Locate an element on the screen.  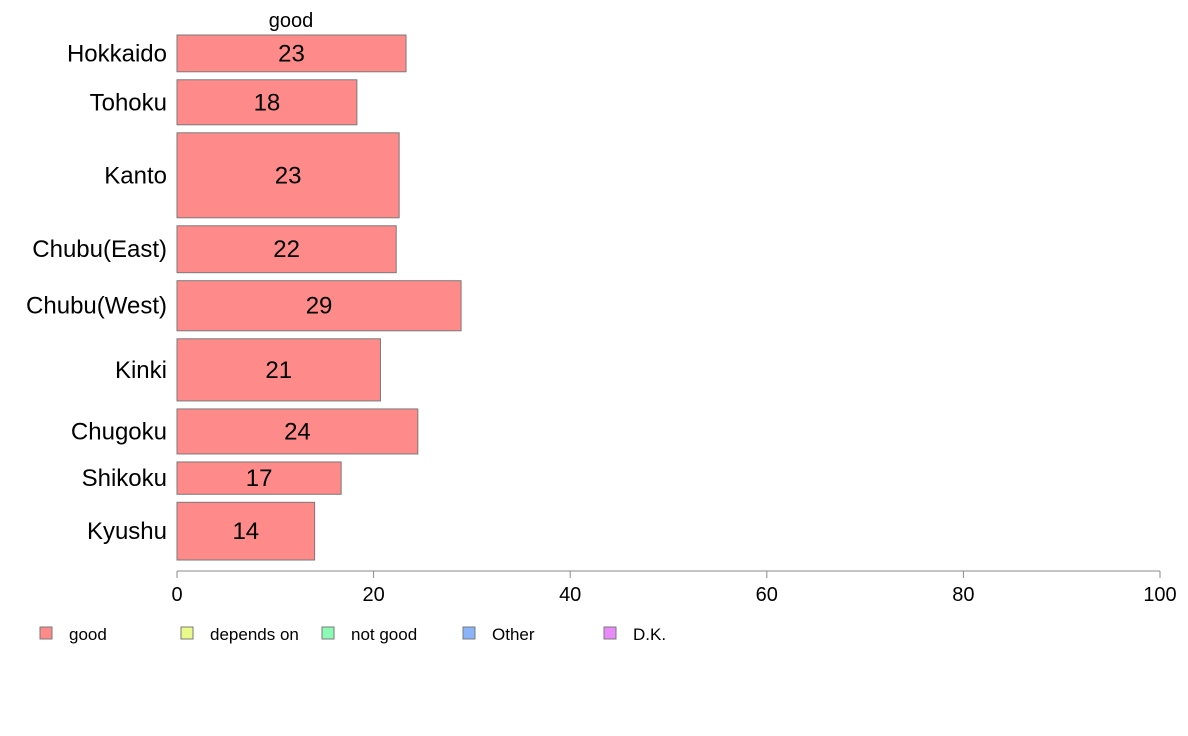
bar-value-label: 17 is located at coordinates (259, 478).